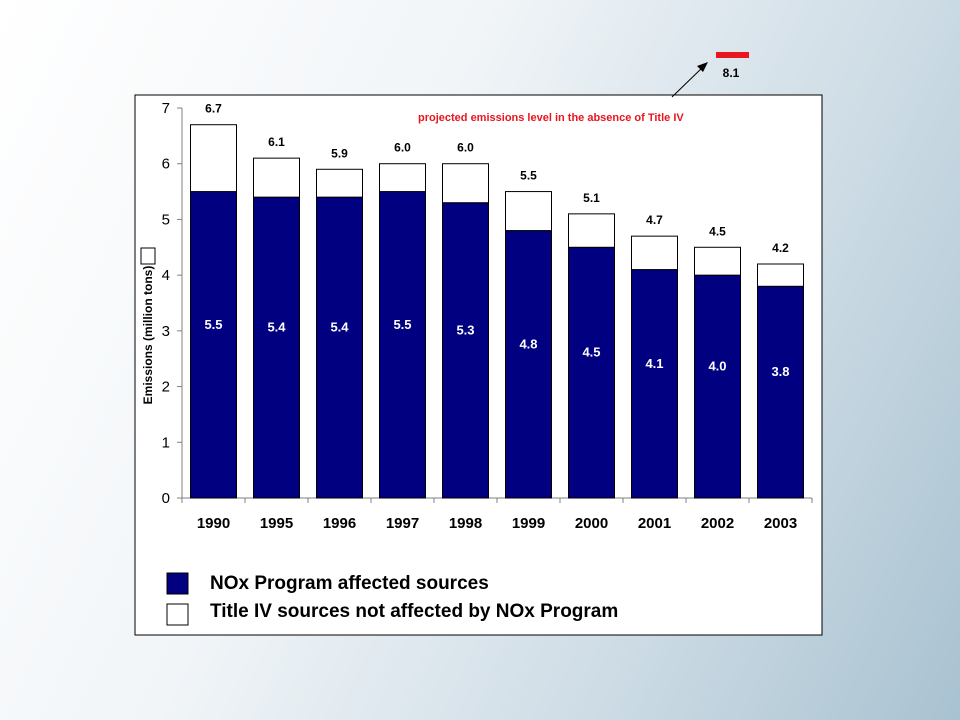  Describe the element at coordinates (166, 108) in the screenshot. I see `y-tick-label: 7` at that location.